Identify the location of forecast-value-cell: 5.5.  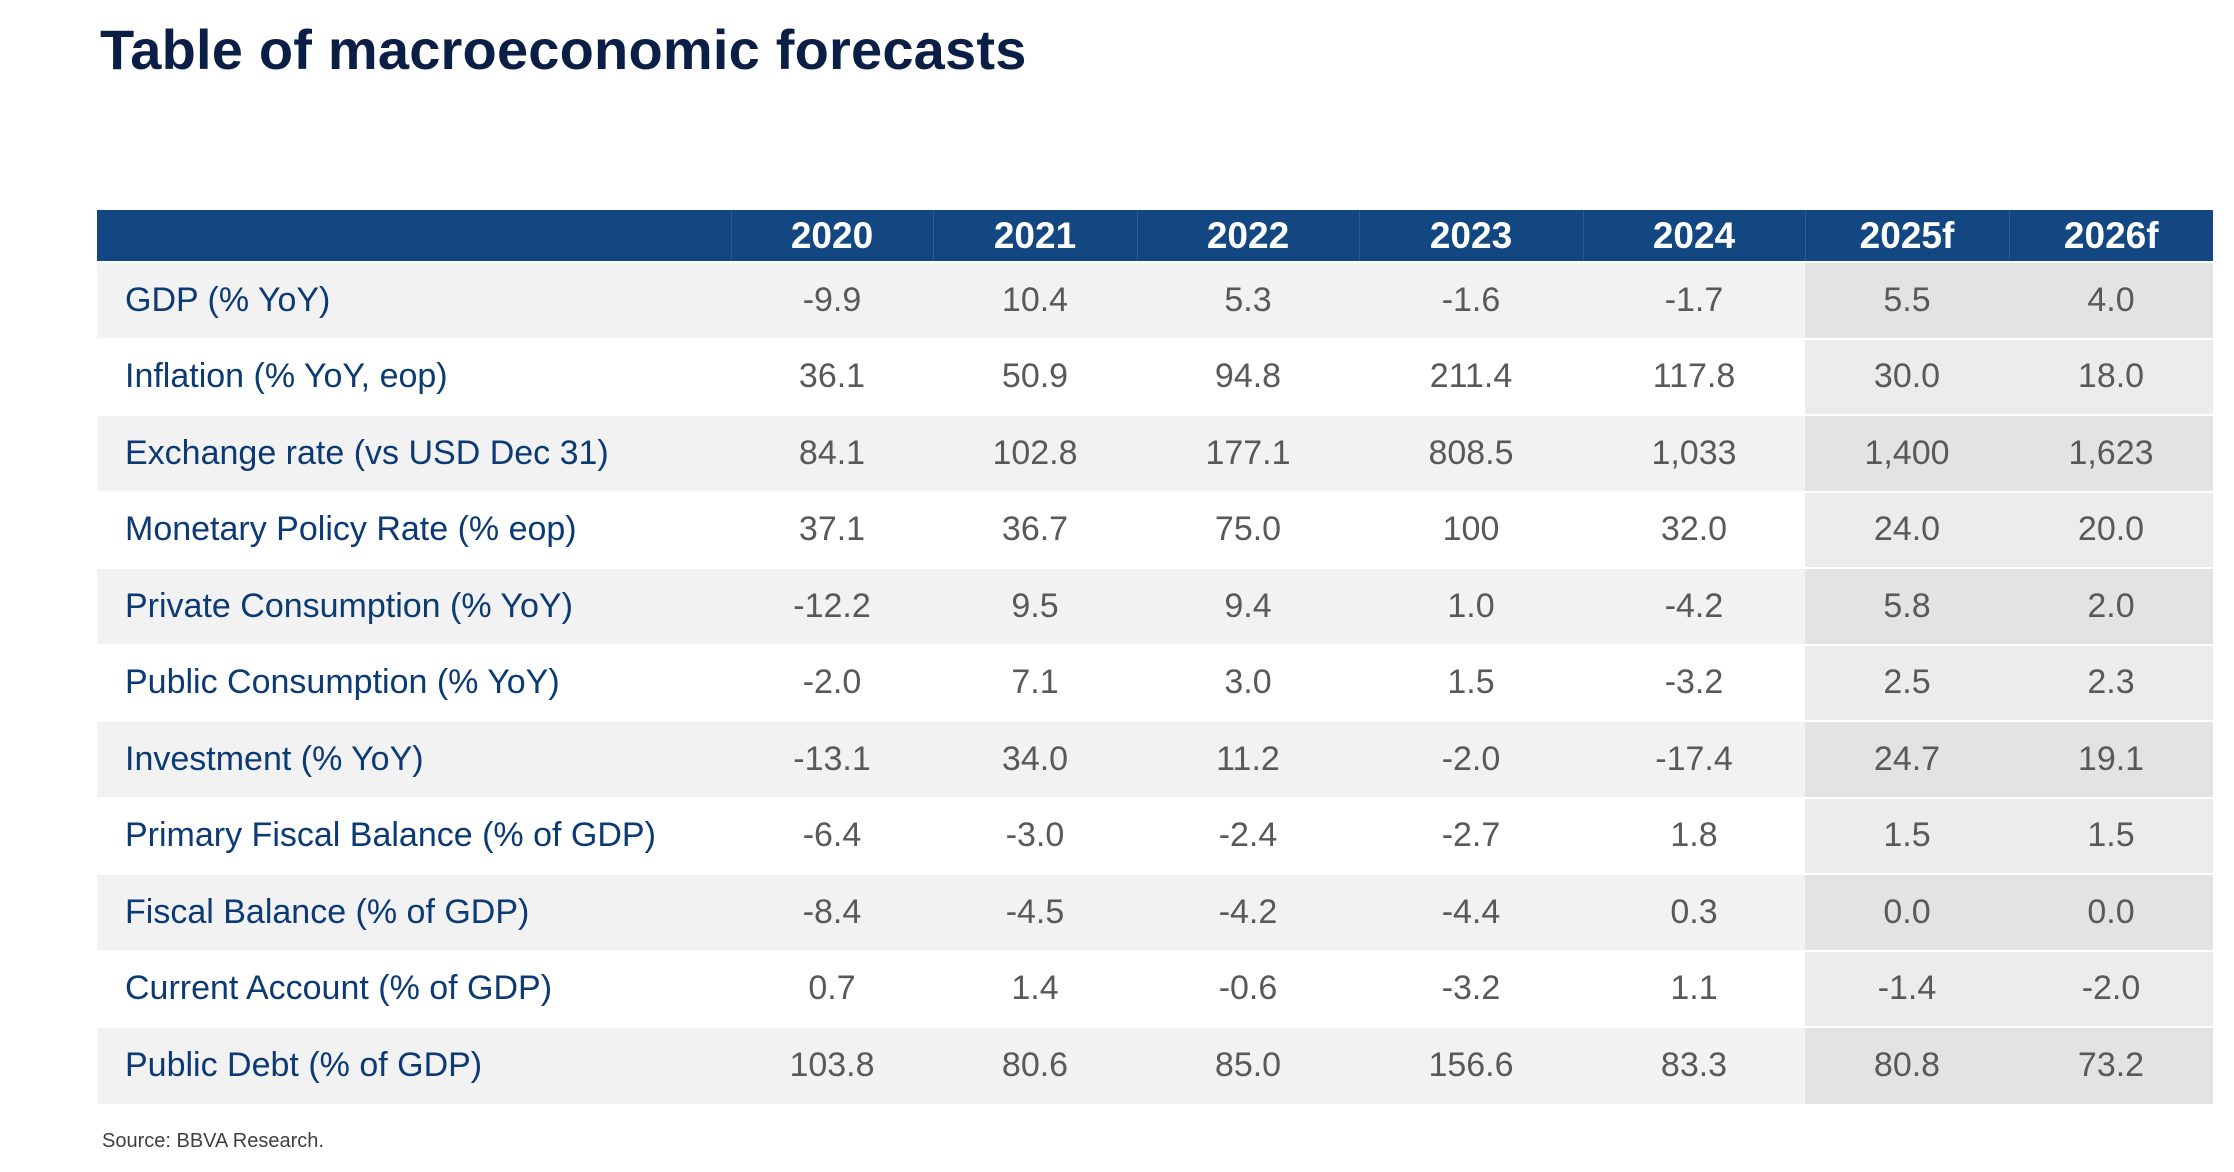
(1907, 300).